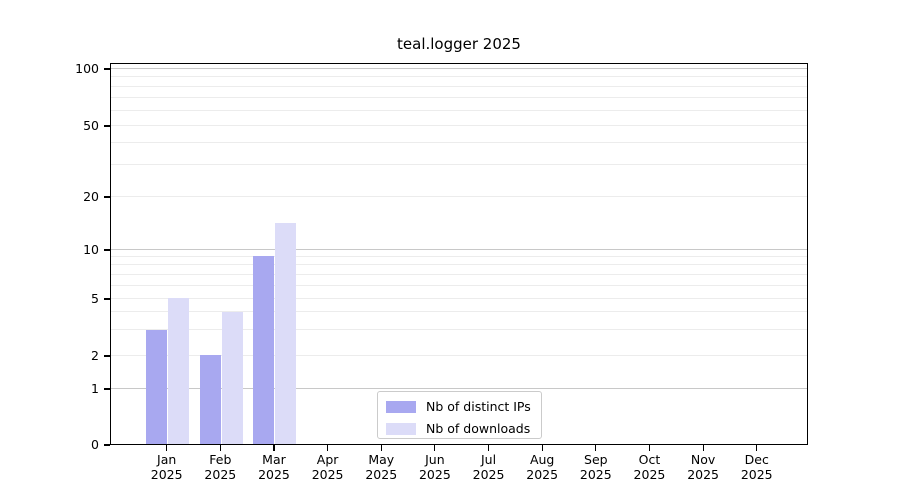 This screenshot has height=500, width=900. I want to click on x-tick-label-jul: Jul 2025, so click(489, 467).